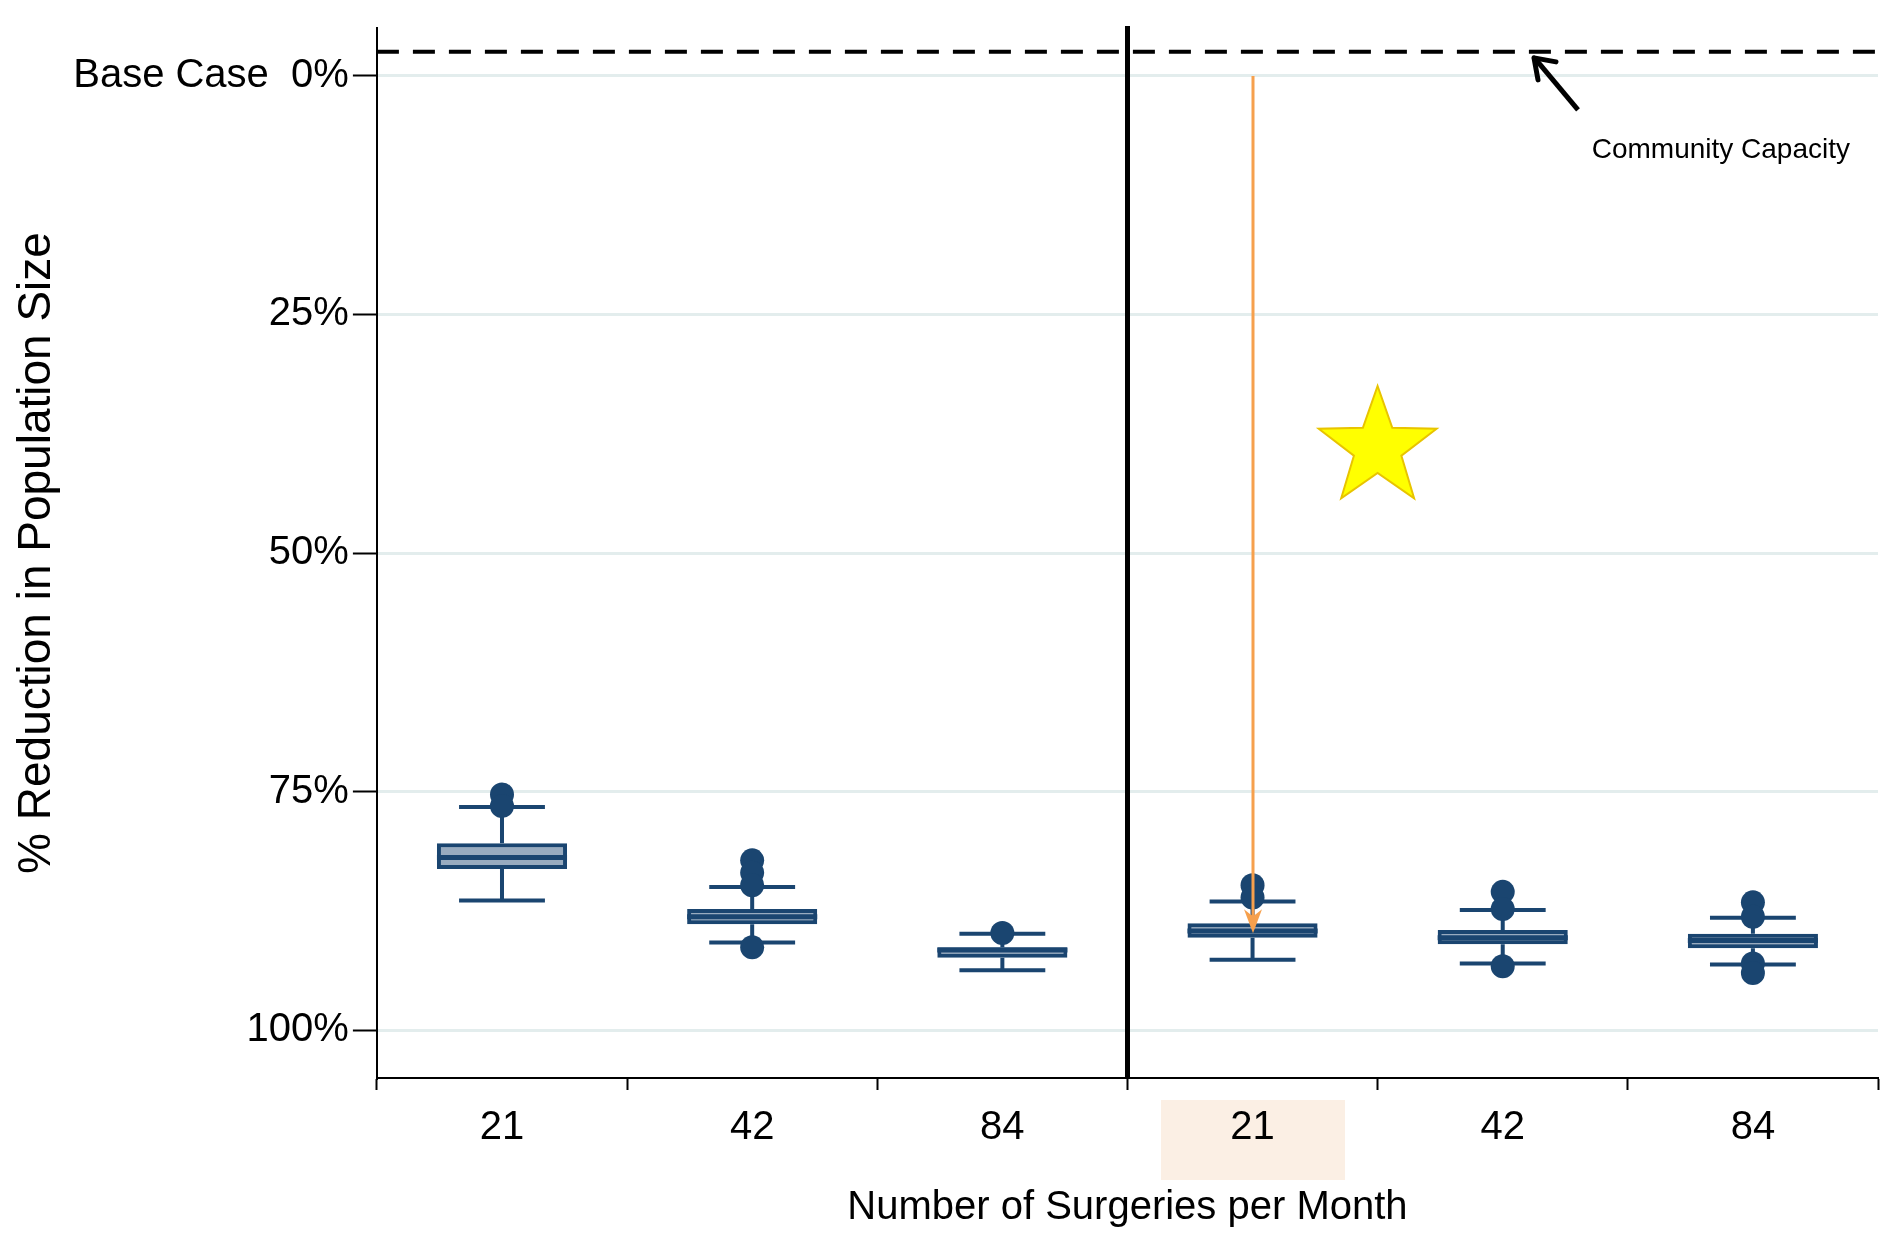  What do you see at coordinates (308, 311) in the screenshot?
I see `y-tick-label: 25%` at bounding box center [308, 311].